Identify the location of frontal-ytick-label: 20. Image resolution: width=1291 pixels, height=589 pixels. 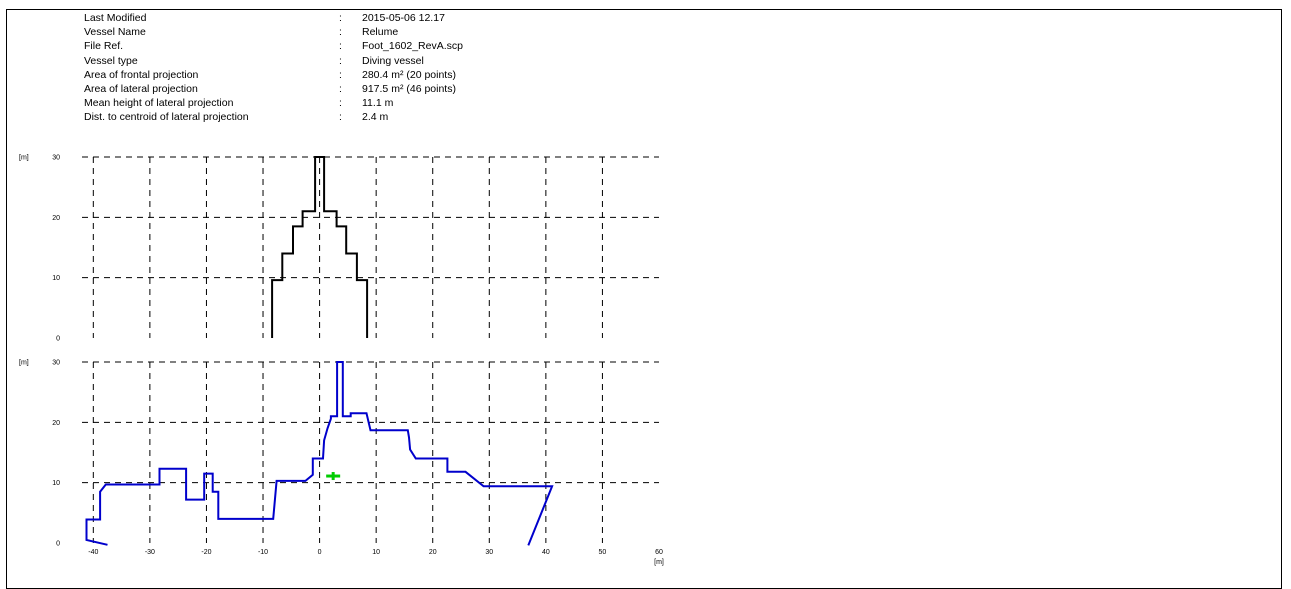
(56, 218).